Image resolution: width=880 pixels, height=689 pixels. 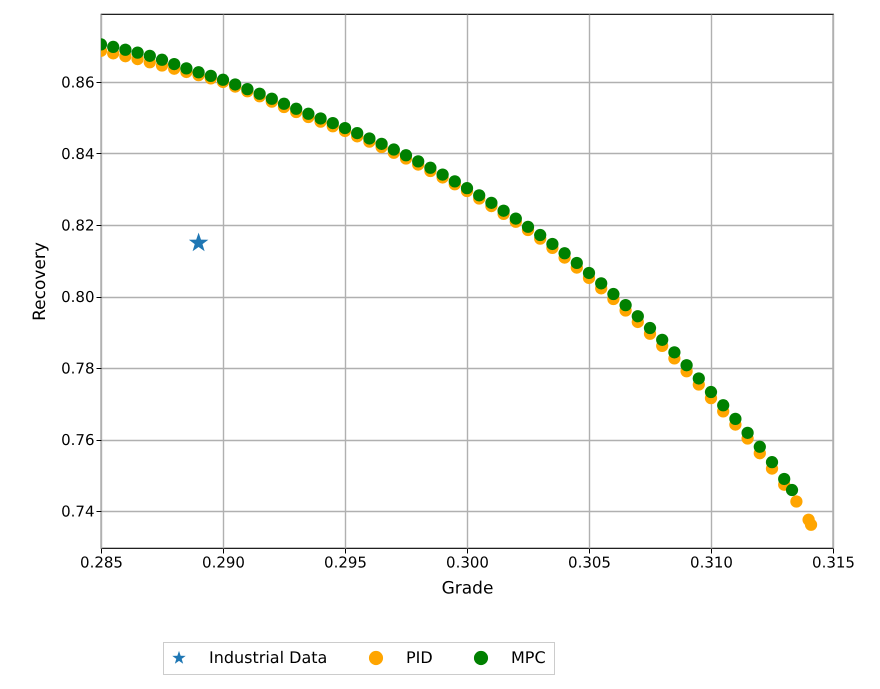 I want to click on y-tick-label: 0.76, so click(x=77, y=440).